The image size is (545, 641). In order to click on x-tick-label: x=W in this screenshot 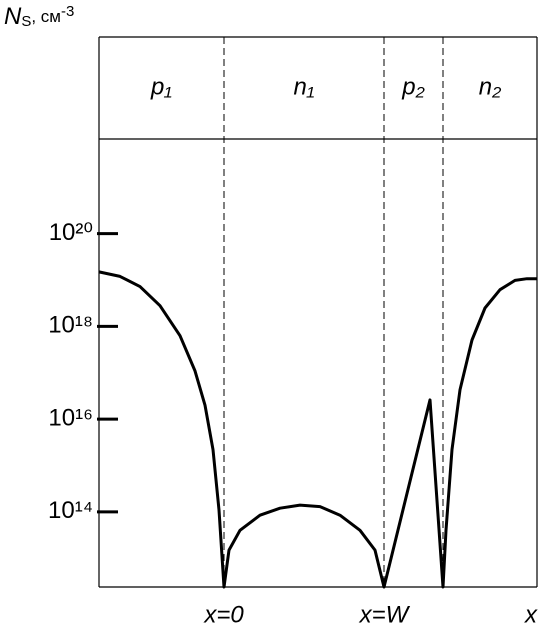, I will do `click(385, 614)`.